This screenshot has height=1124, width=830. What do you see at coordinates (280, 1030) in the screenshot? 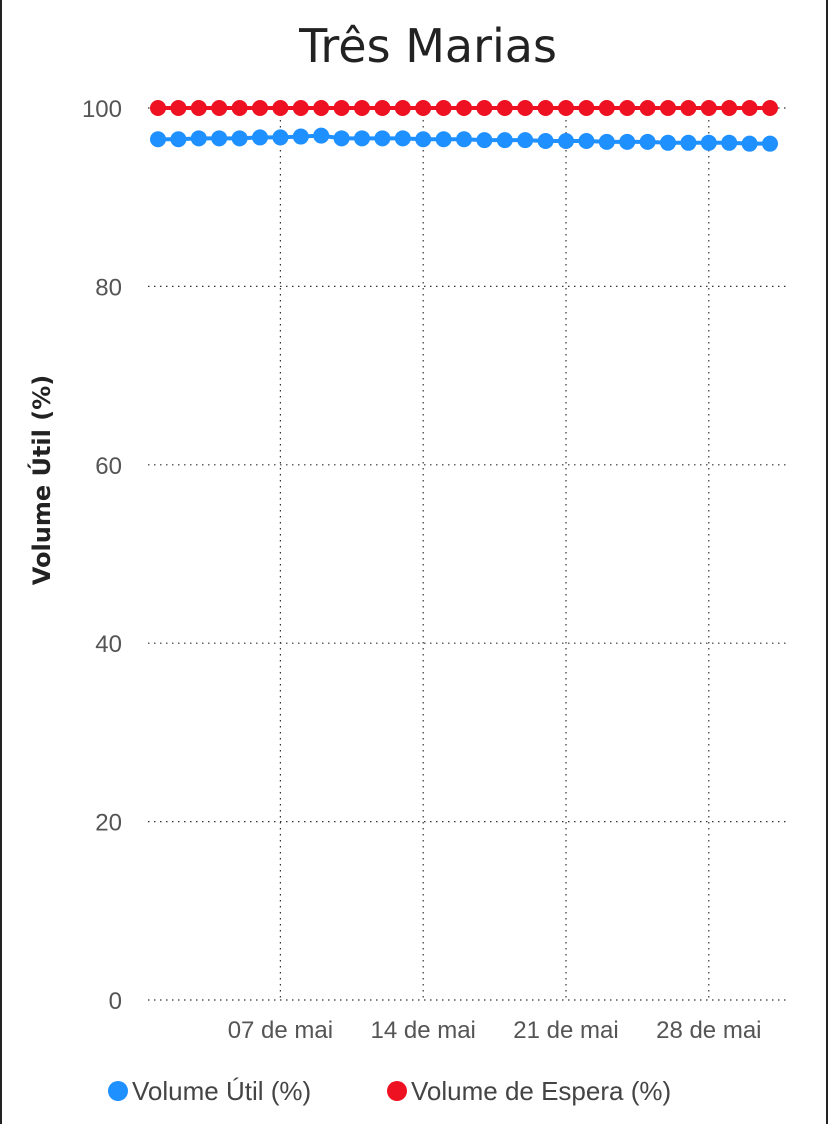
I see `x-tick-label: 07 de mai` at bounding box center [280, 1030].